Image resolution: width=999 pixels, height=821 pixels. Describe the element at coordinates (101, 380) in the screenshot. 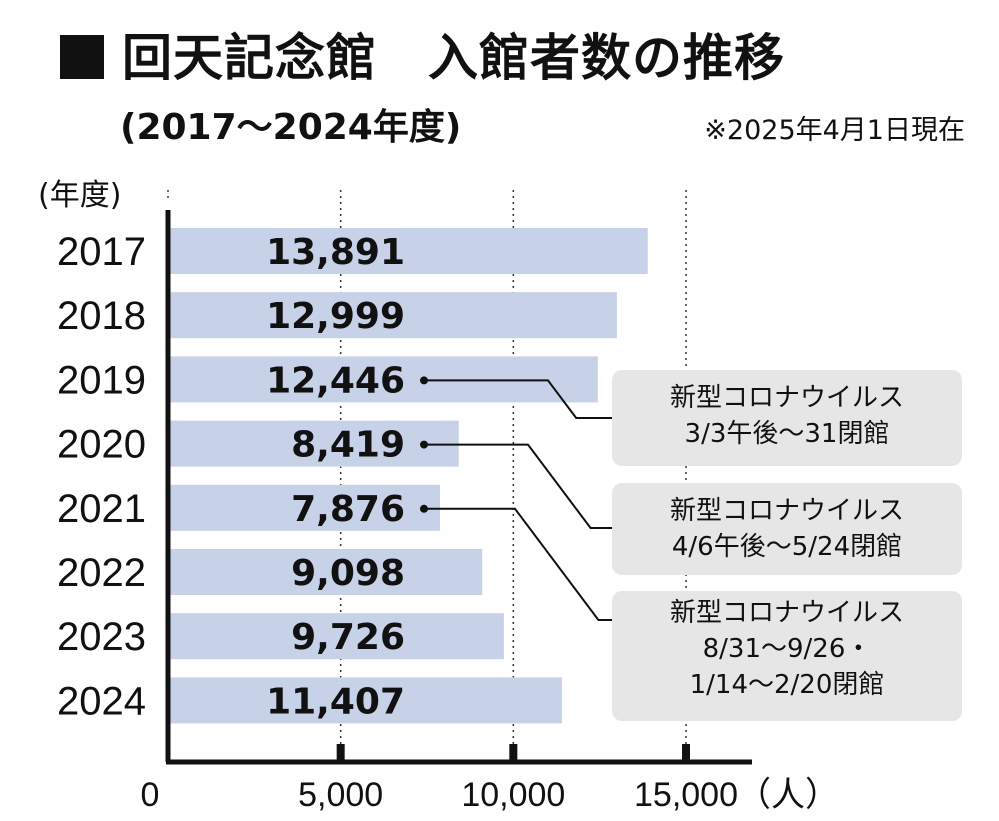

I see `y-tick-label: 2019` at that location.